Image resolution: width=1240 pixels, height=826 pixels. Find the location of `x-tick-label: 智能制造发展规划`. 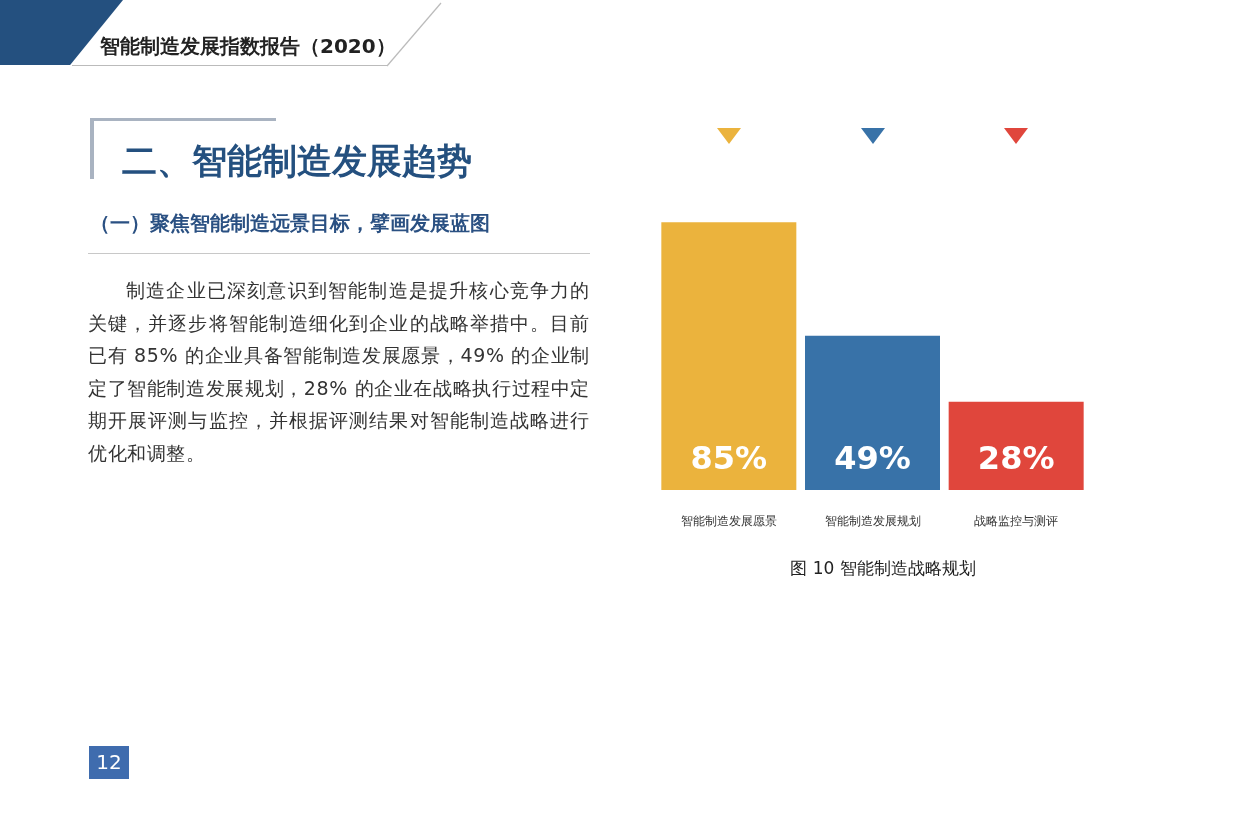

x-tick-label: 智能制造发展规划 is located at coordinates (872, 521).